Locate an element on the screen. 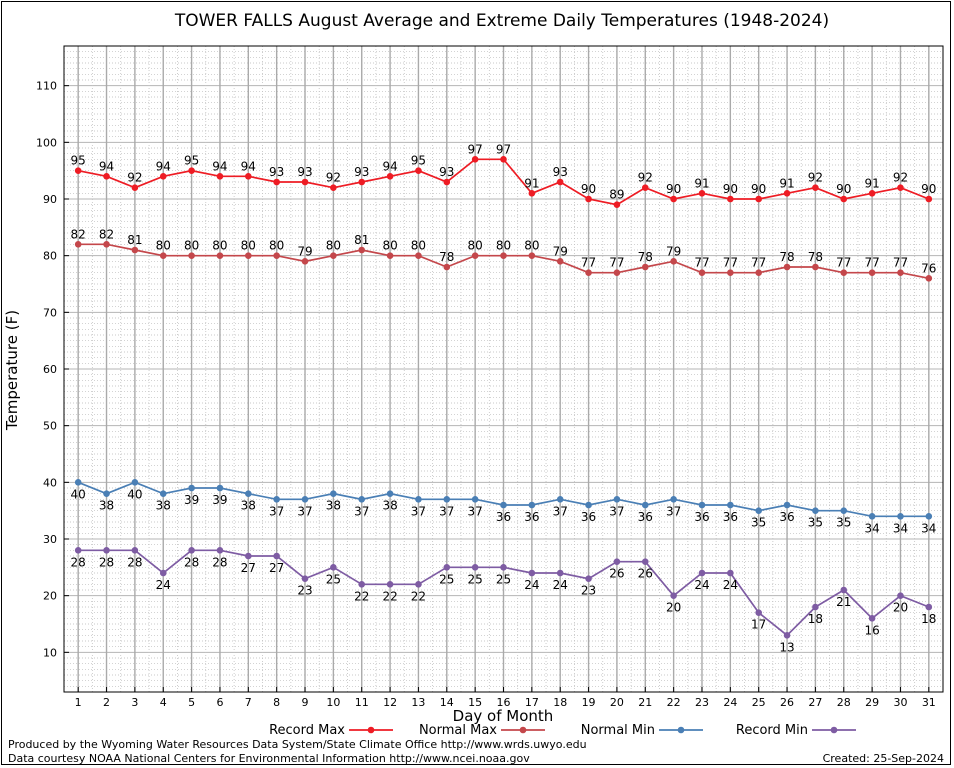 Image resolution: width=954 pixels, height=768 pixels. x-tick-label: 19 is located at coordinates (589, 702).